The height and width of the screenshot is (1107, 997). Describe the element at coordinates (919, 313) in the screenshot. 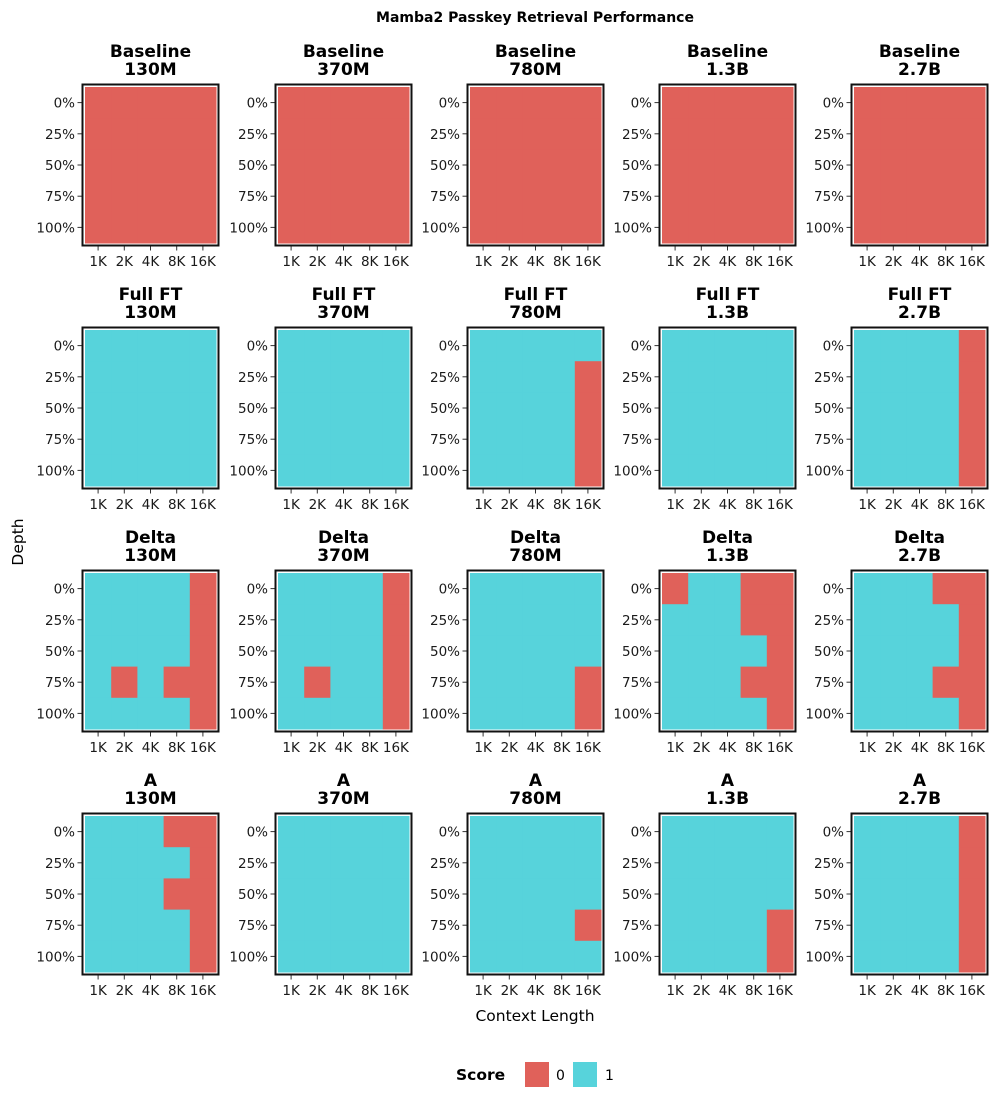

I see `panel-title-size: 2.7B` at that location.